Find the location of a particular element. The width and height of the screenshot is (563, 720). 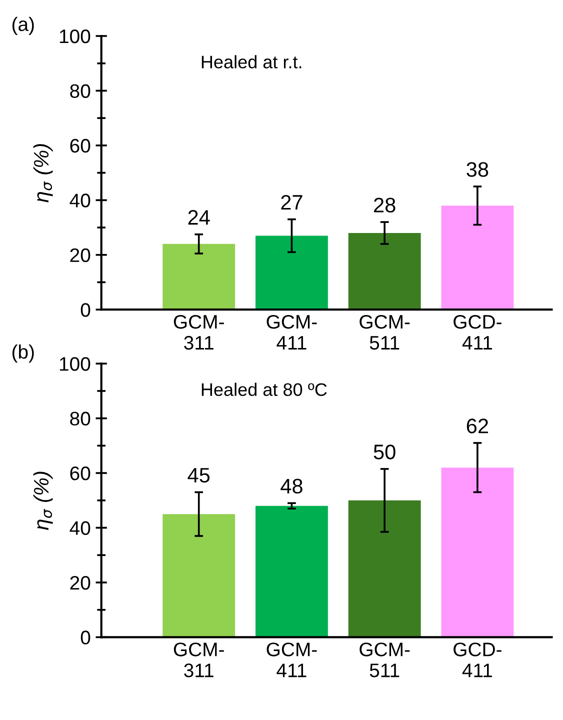

data-label: 62 is located at coordinates (477, 426).